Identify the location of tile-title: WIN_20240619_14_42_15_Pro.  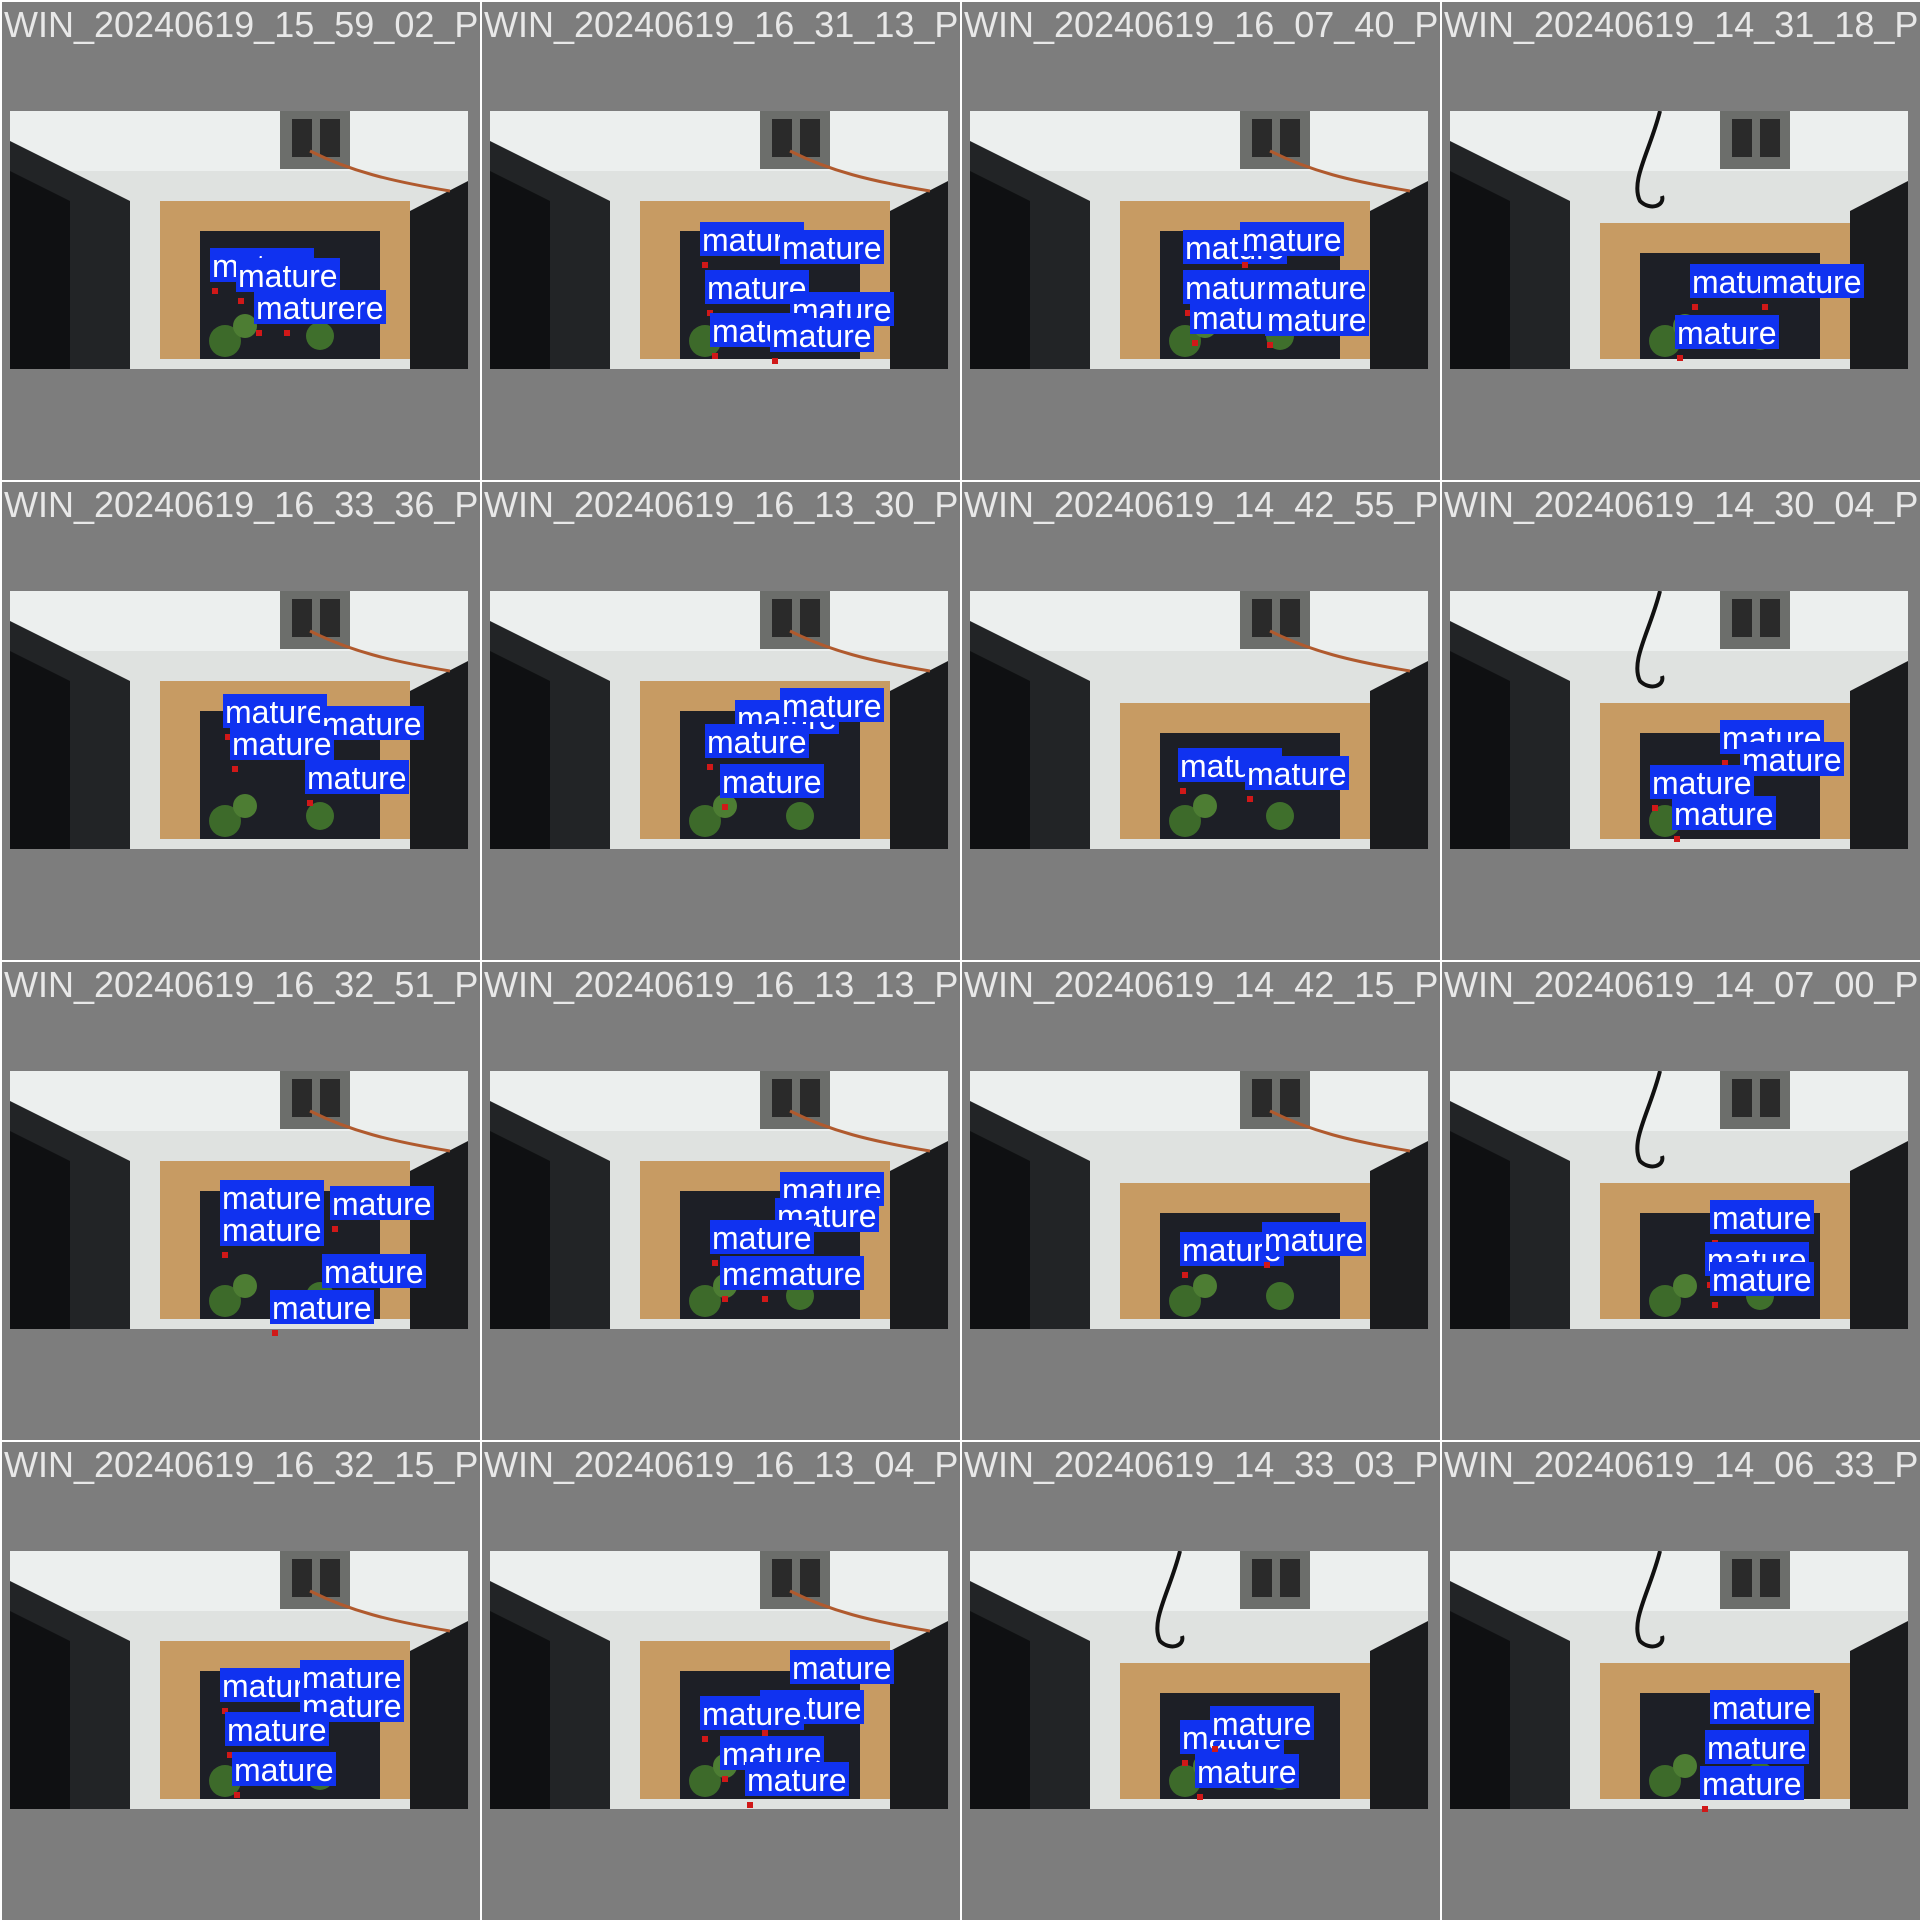
(1202, 984).